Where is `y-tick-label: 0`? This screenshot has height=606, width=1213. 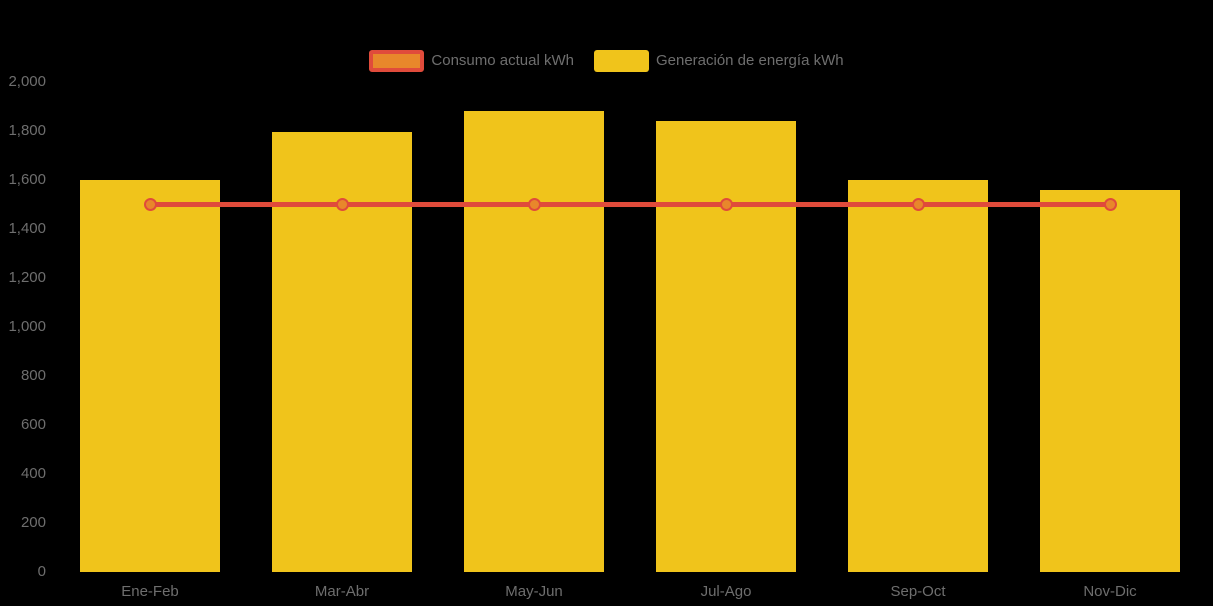 y-tick-label: 0 is located at coordinates (41, 571).